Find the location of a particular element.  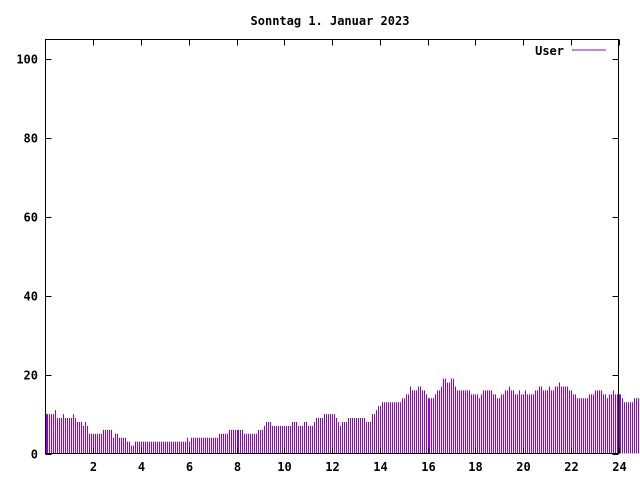

x-tick-label: 8 is located at coordinates (237, 467).